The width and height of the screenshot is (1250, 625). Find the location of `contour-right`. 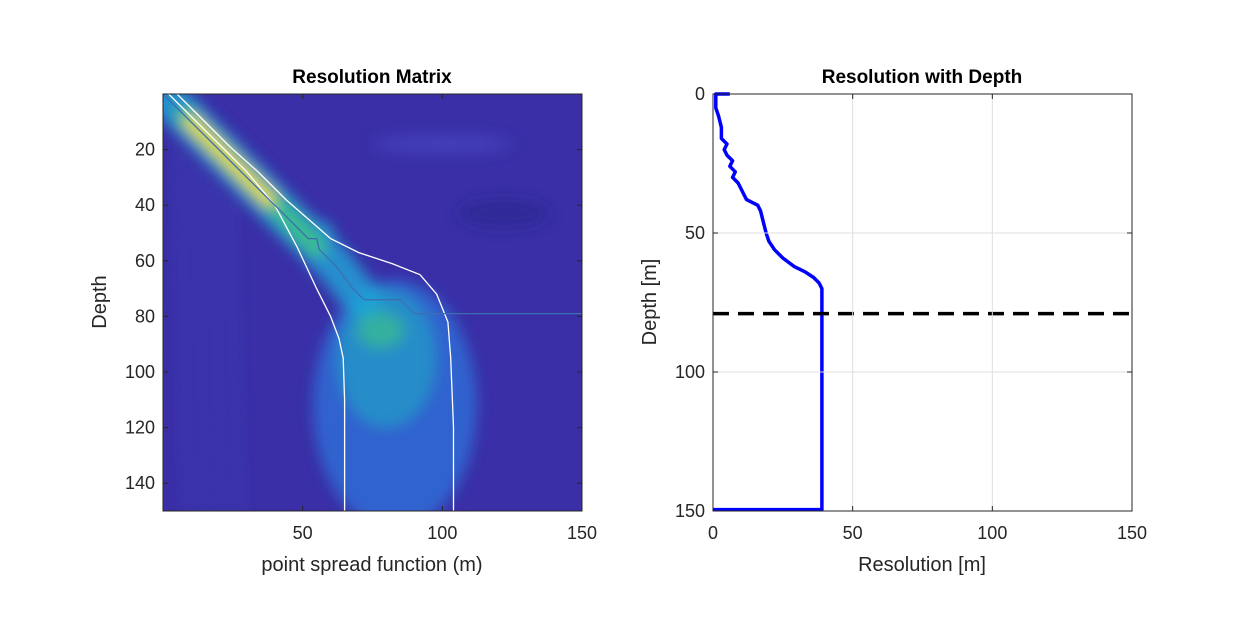

contour-right is located at coordinates (315, 302).